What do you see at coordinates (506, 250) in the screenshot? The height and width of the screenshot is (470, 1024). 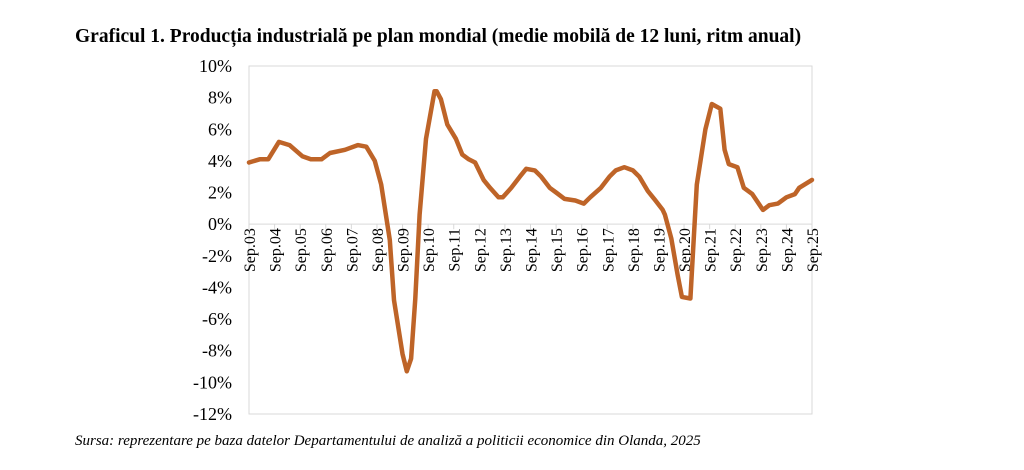 I see `x-tick-label: Sep.13` at bounding box center [506, 250].